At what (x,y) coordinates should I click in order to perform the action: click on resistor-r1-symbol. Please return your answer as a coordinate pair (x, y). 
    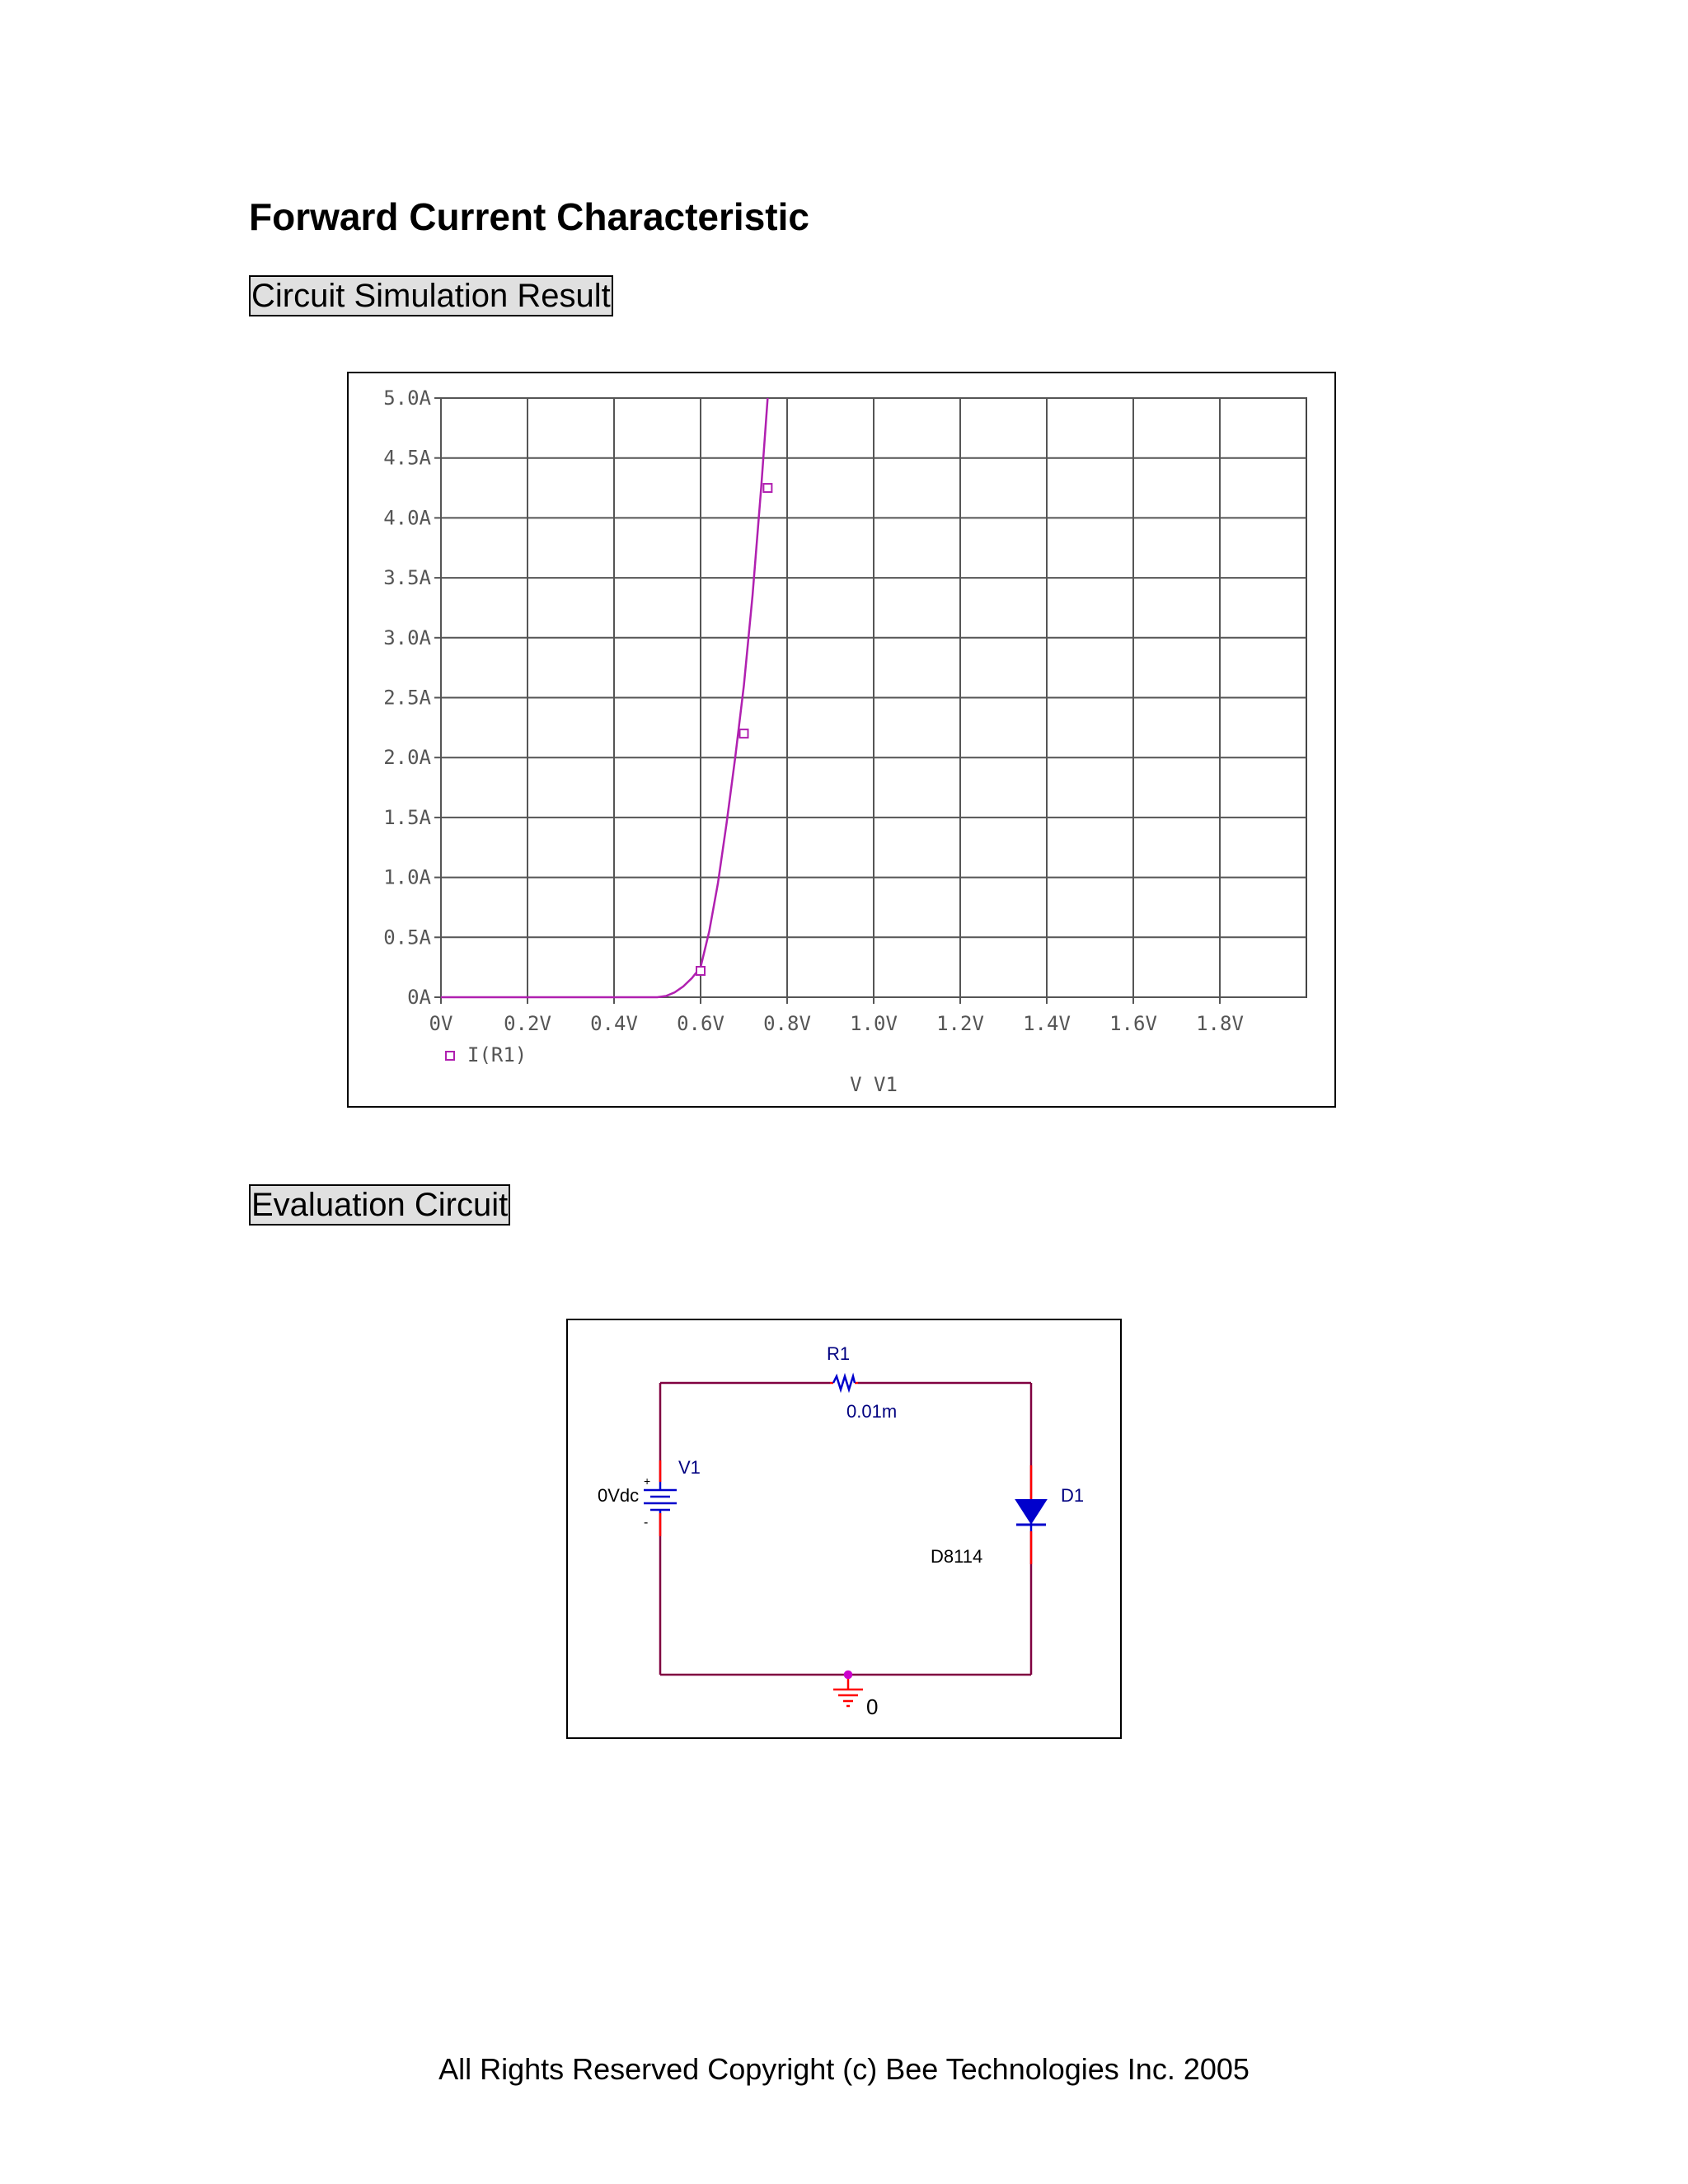
    Looking at the image, I should click on (844, 1383).